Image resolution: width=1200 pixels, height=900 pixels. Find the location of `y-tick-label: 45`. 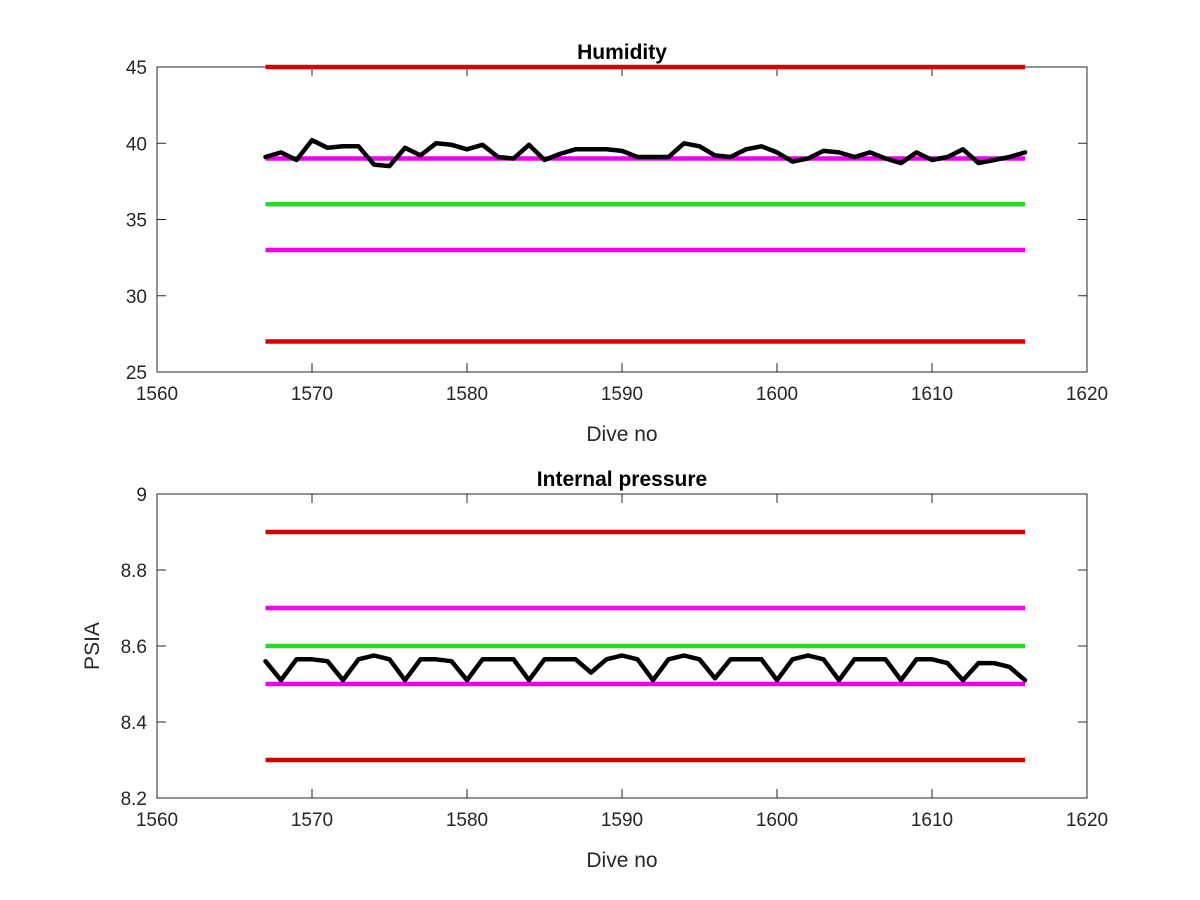

y-tick-label: 45 is located at coordinates (136, 68).